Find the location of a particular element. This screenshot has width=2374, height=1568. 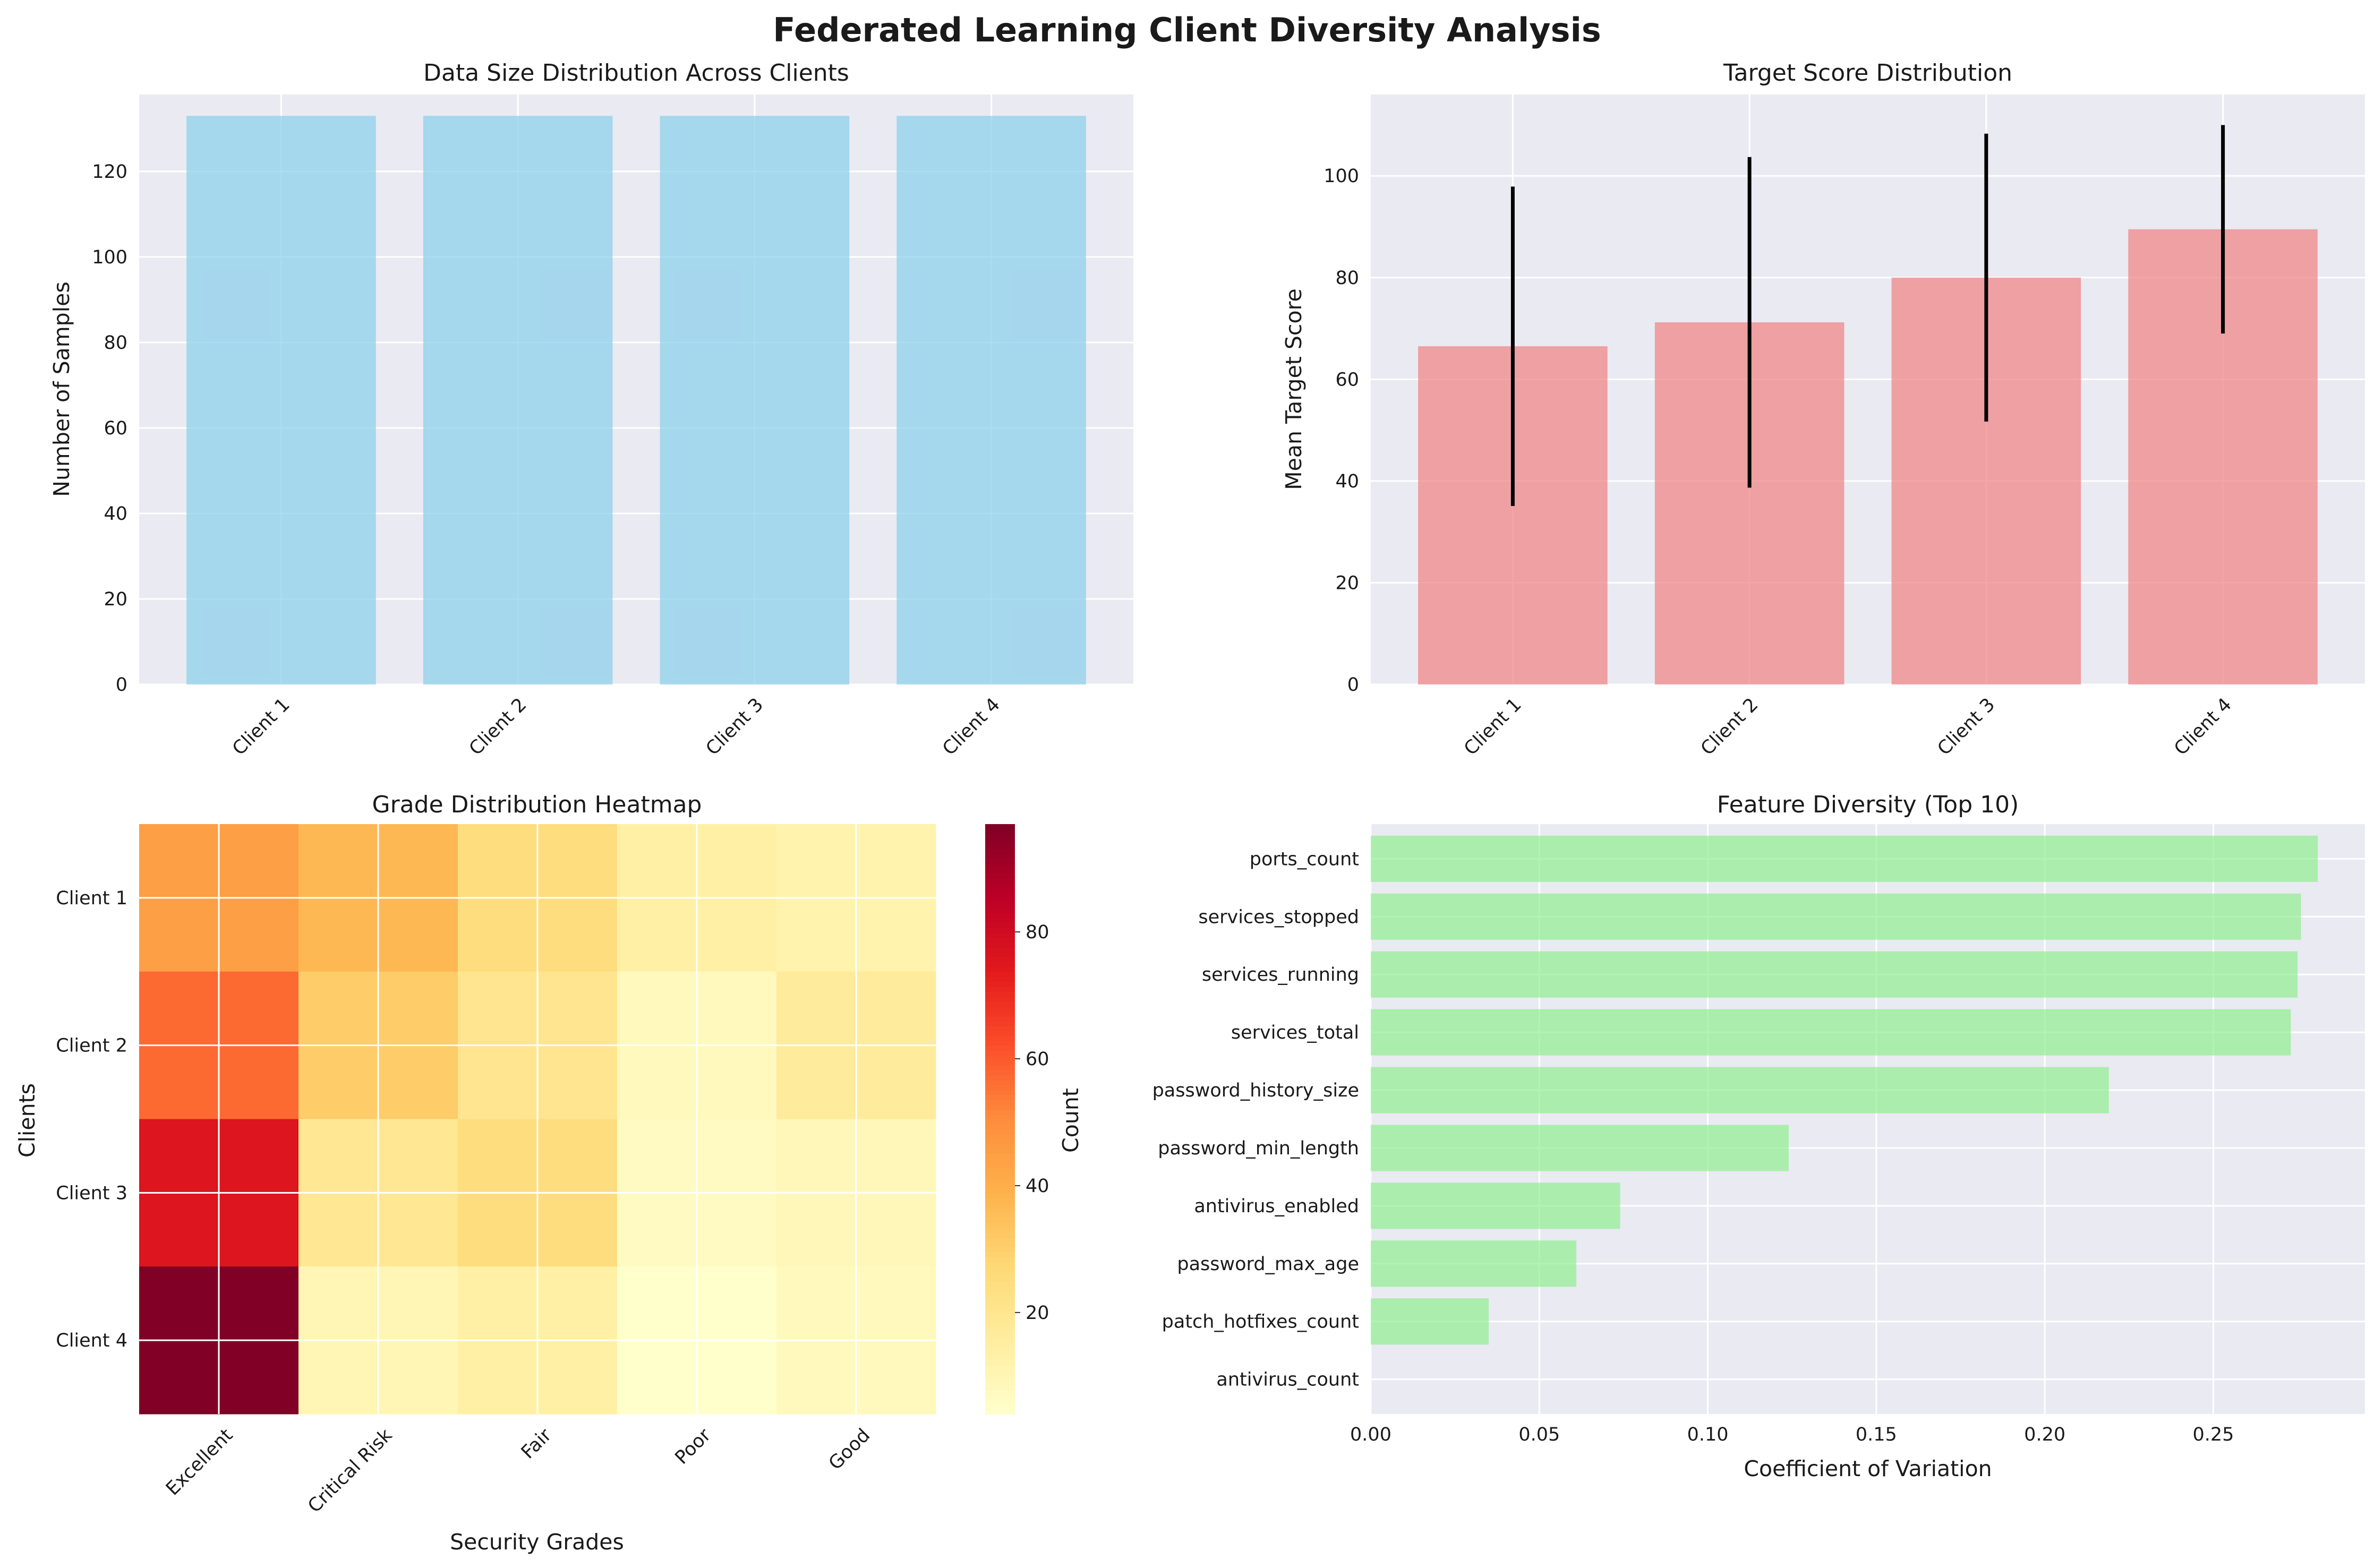

feature-bar-password-min-length is located at coordinates (1580, 1148).